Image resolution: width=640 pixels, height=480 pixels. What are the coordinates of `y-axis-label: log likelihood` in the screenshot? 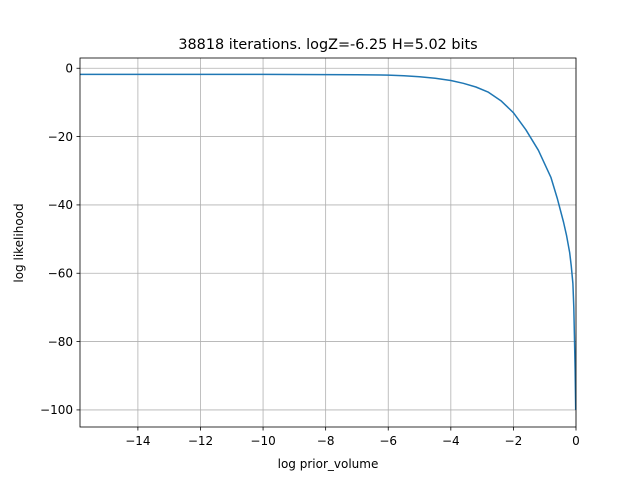 It's located at (19, 242).